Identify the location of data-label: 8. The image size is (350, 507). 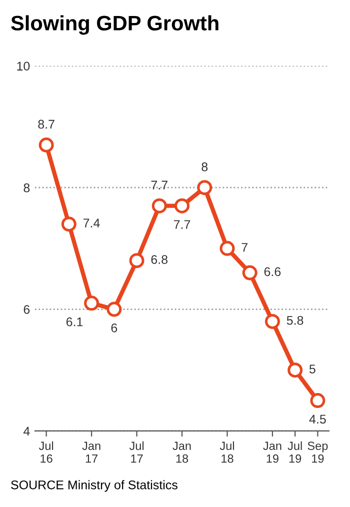
(205, 167).